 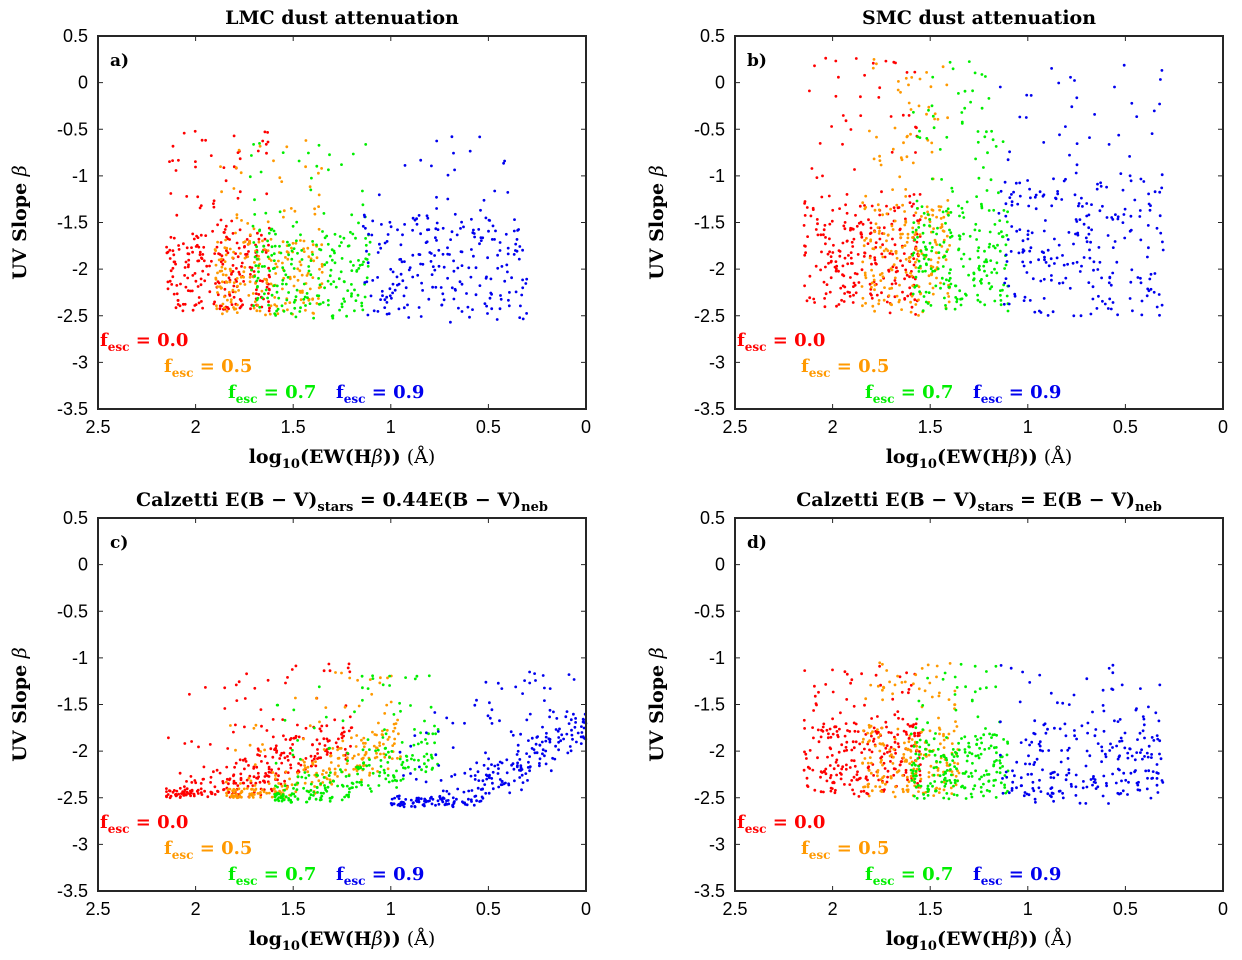 I want to click on legend-value: = 0.5, so click(x=859, y=848).